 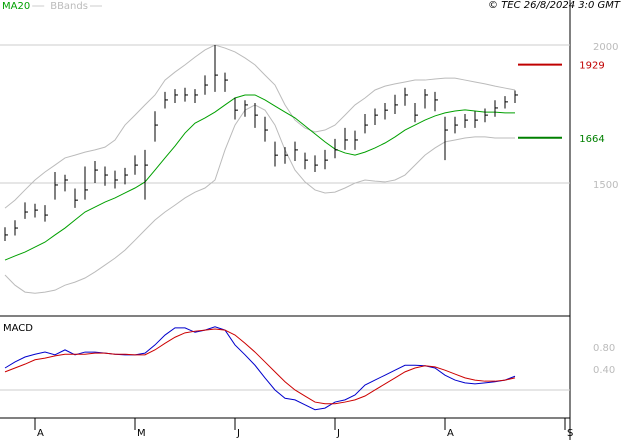 What do you see at coordinates (69, 6) in the screenshot?
I see `legend-label: BBands` at bounding box center [69, 6].